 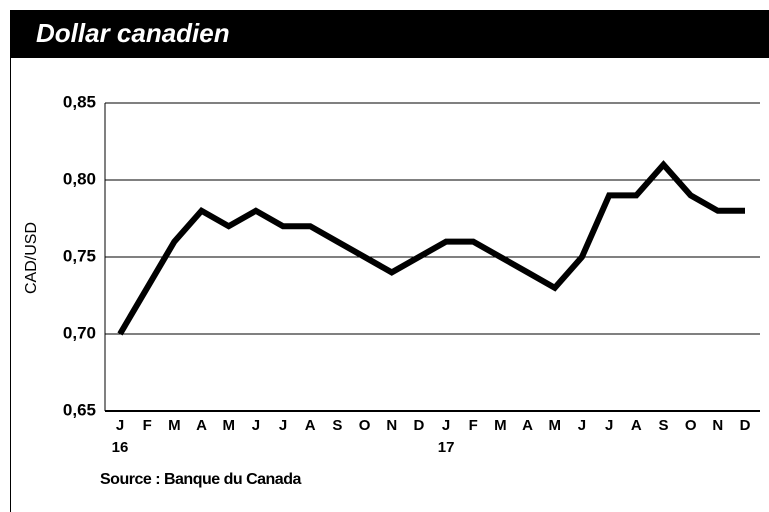 What do you see at coordinates (133, 33) in the screenshot?
I see `chart-title: Dollar canadien` at bounding box center [133, 33].